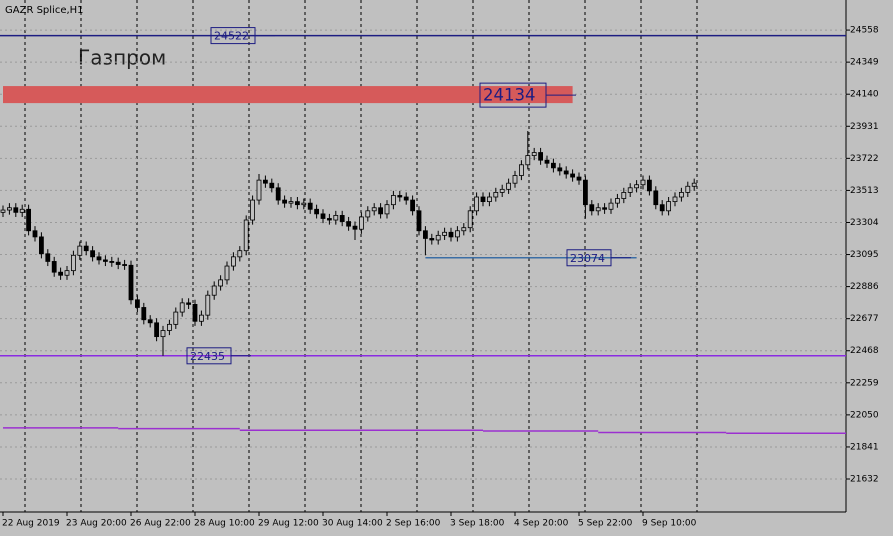 The width and height of the screenshot is (893, 536). Describe the element at coordinates (864, 287) in the screenshot. I see `y-tick-label: 22886` at that location.